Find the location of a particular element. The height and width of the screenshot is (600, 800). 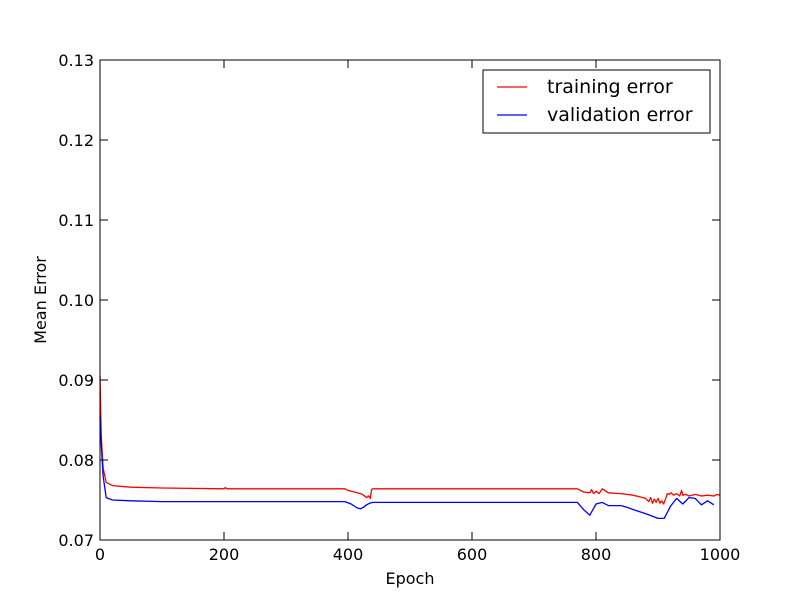

x-axis-title: Epoch is located at coordinates (410, 578).